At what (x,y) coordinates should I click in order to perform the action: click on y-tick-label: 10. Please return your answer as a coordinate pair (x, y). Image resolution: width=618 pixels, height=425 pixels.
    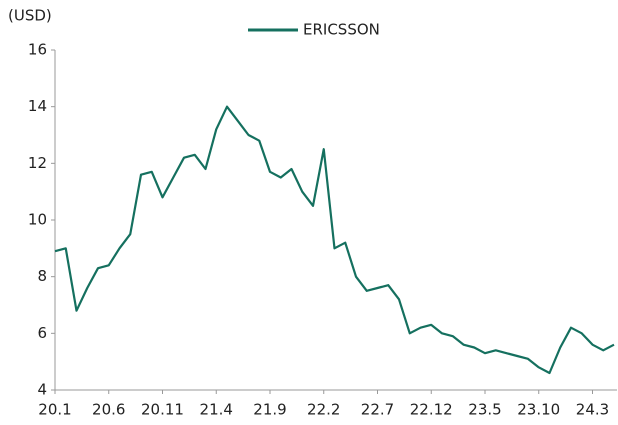
    Looking at the image, I should click on (37, 220).